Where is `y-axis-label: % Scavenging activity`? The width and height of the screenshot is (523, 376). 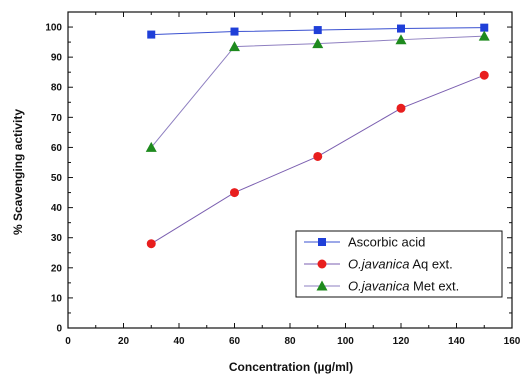
y-axis-label: % Scavenging activity is located at coordinates (18, 172).